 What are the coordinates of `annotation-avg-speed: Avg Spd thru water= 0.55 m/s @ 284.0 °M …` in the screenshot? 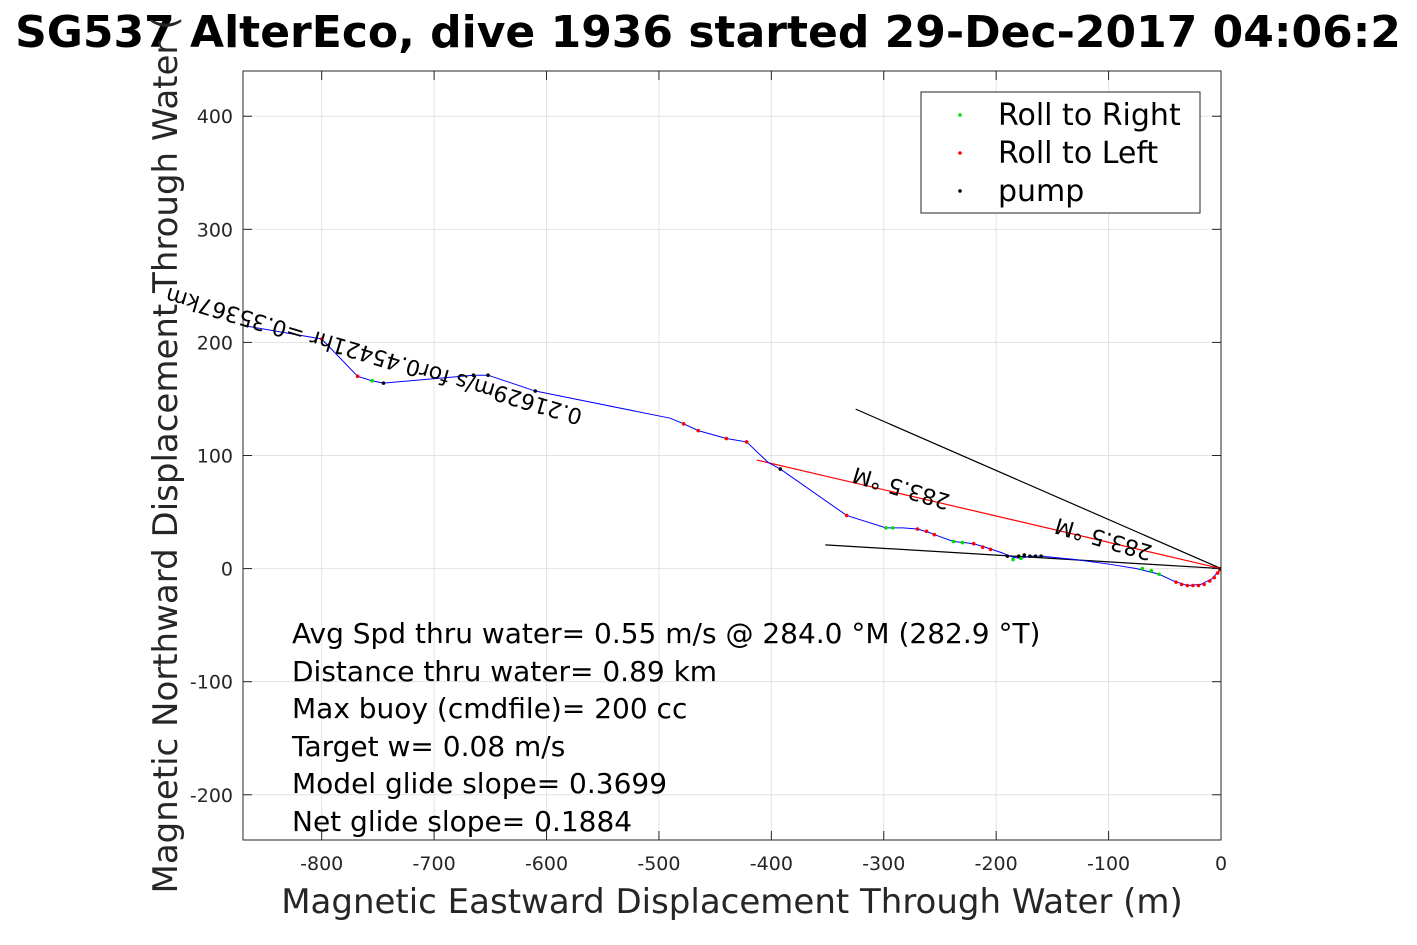 It's located at (666, 633).